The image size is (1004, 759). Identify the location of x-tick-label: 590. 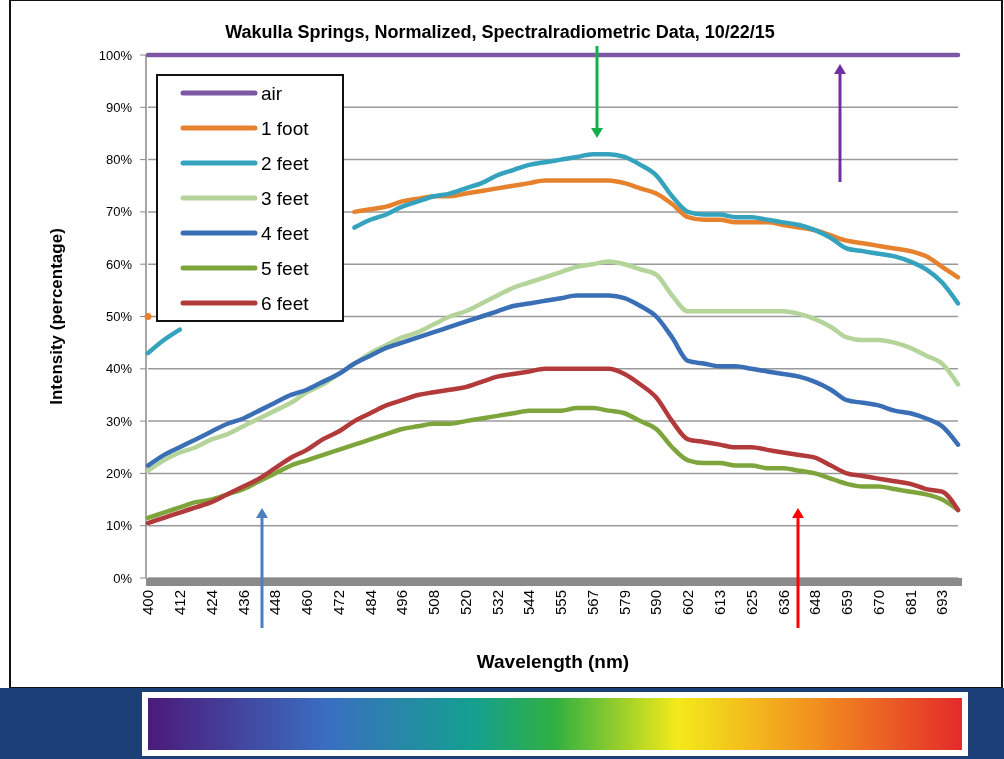
(656, 603).